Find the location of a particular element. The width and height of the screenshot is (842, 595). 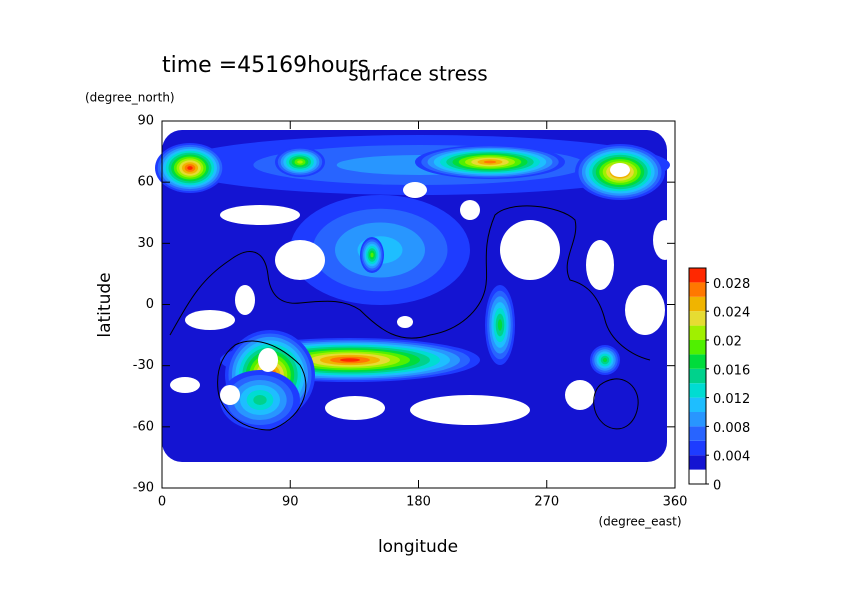

y-tick-label: 90 is located at coordinates (145, 121).